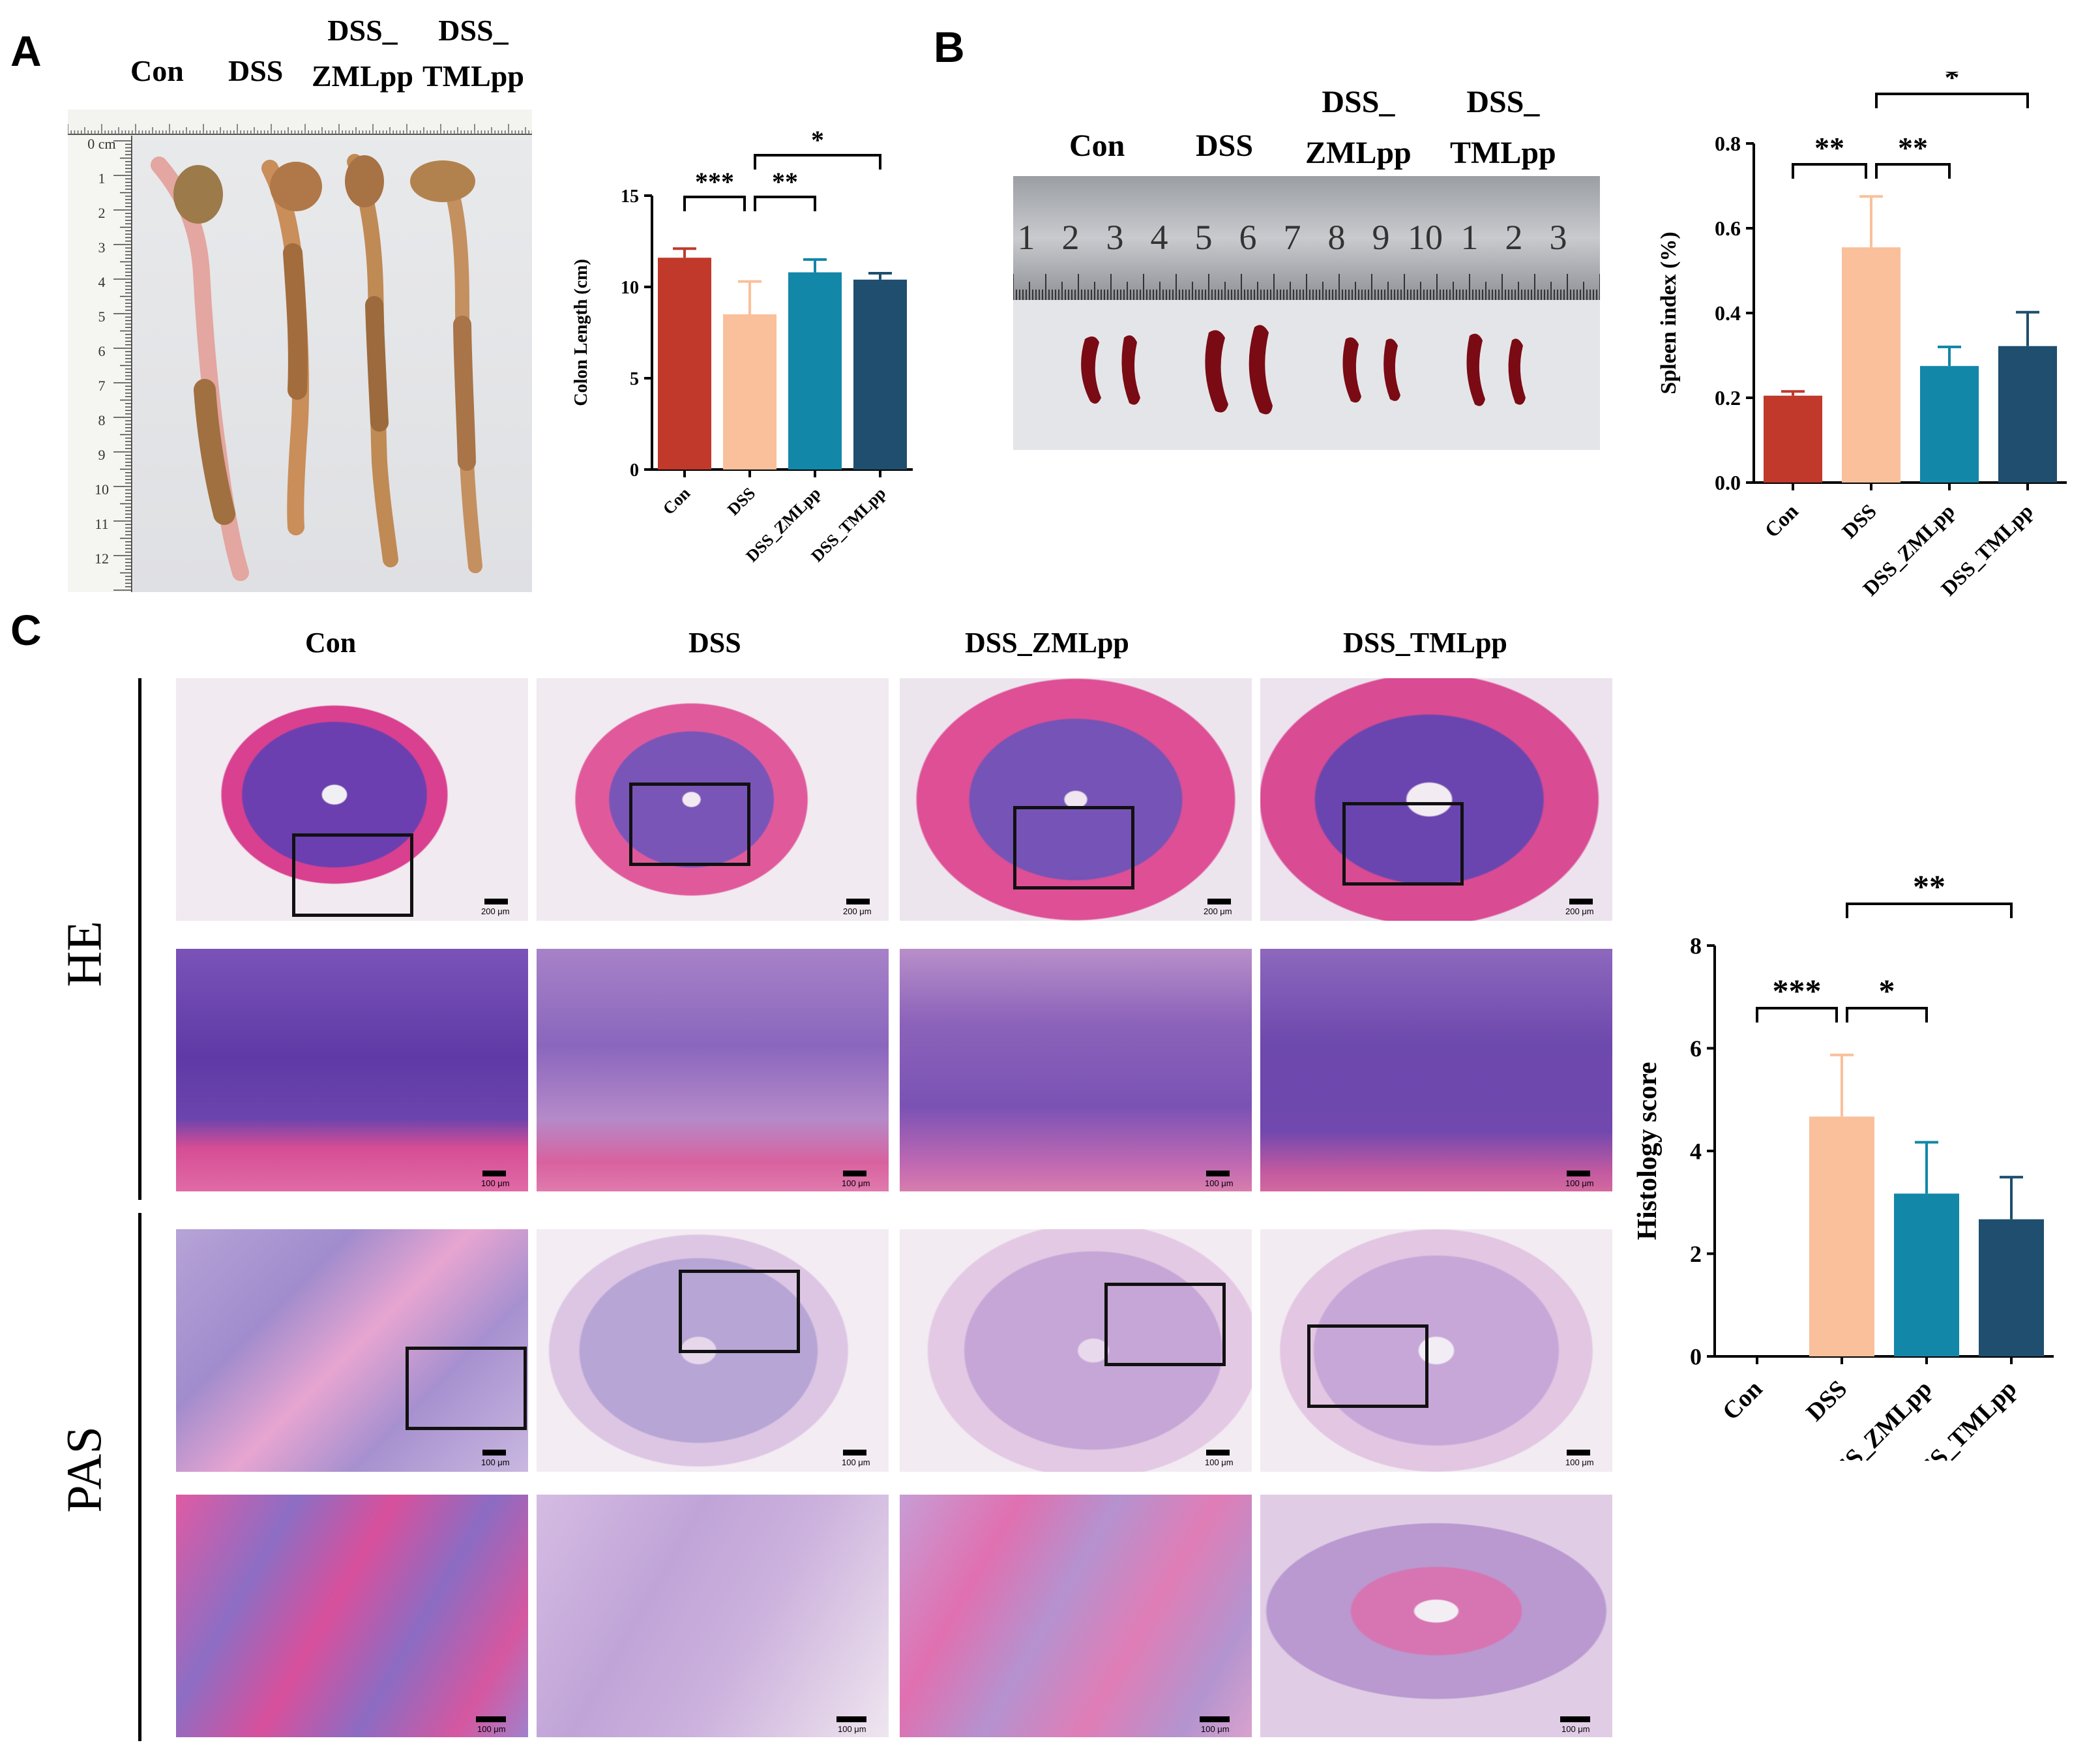 This screenshot has width=2100, height=1747. What do you see at coordinates (157, 70) in the screenshot?
I see `panel-a-label-con: Con` at bounding box center [157, 70].